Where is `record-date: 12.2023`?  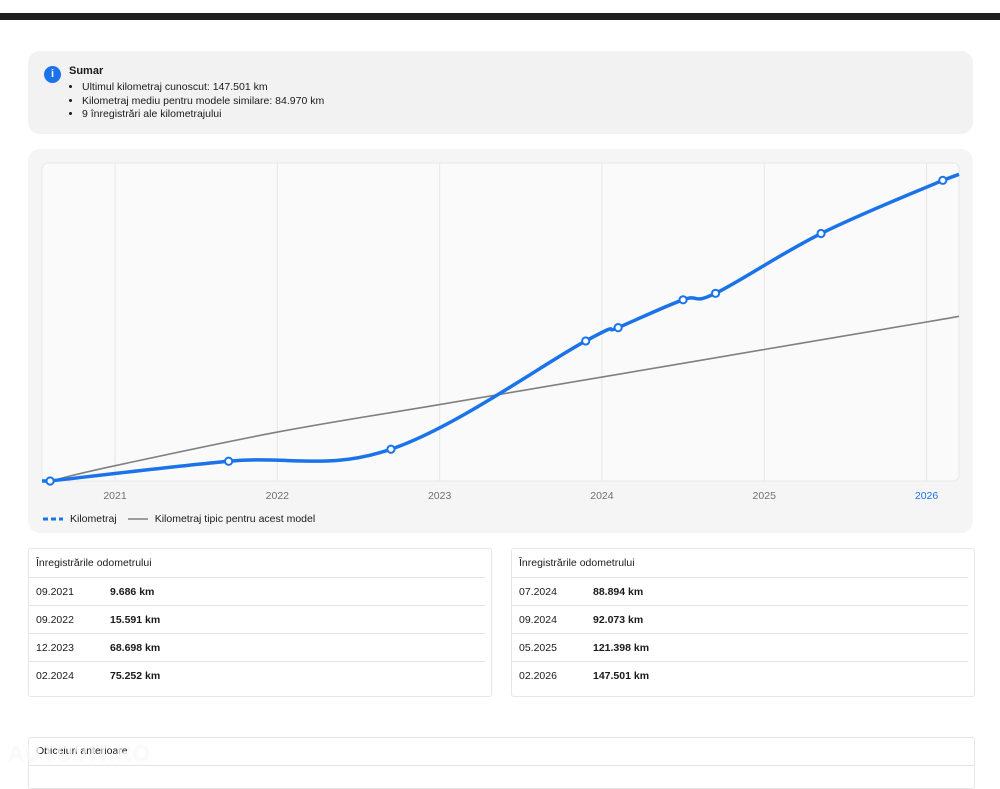 record-date: 12.2023 is located at coordinates (55, 648).